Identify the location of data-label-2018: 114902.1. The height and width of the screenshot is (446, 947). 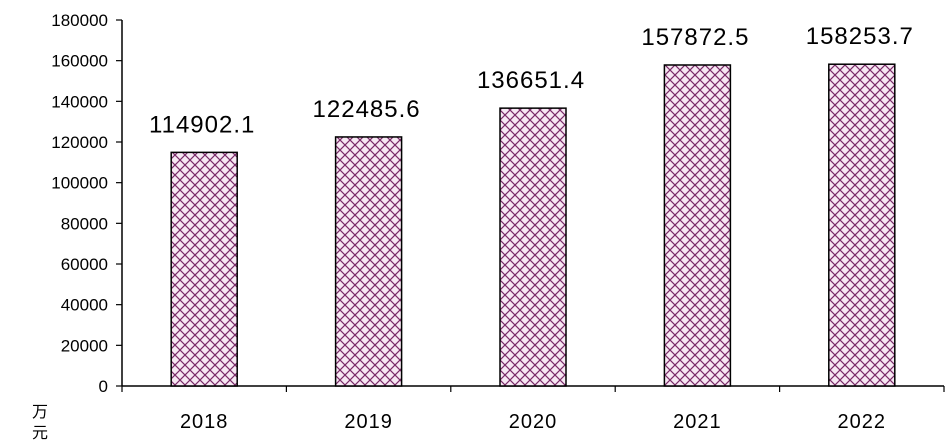
(202, 124).